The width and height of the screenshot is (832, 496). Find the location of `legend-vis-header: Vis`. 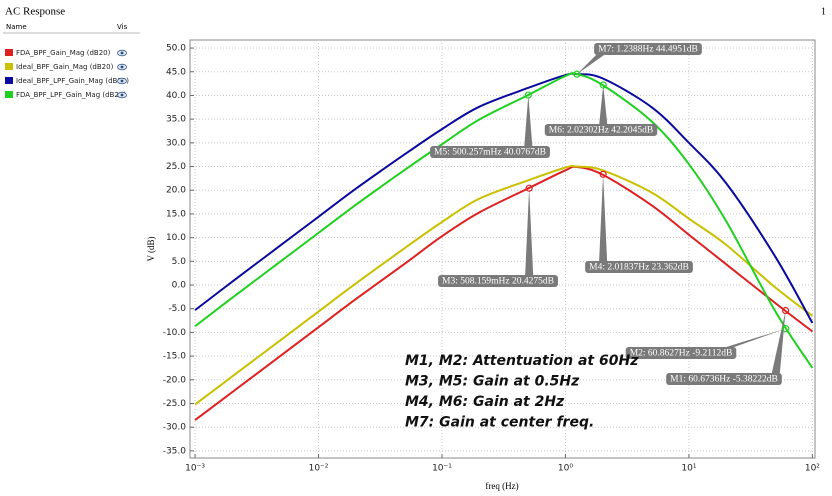

legend-vis-header: Vis is located at coordinates (122, 27).